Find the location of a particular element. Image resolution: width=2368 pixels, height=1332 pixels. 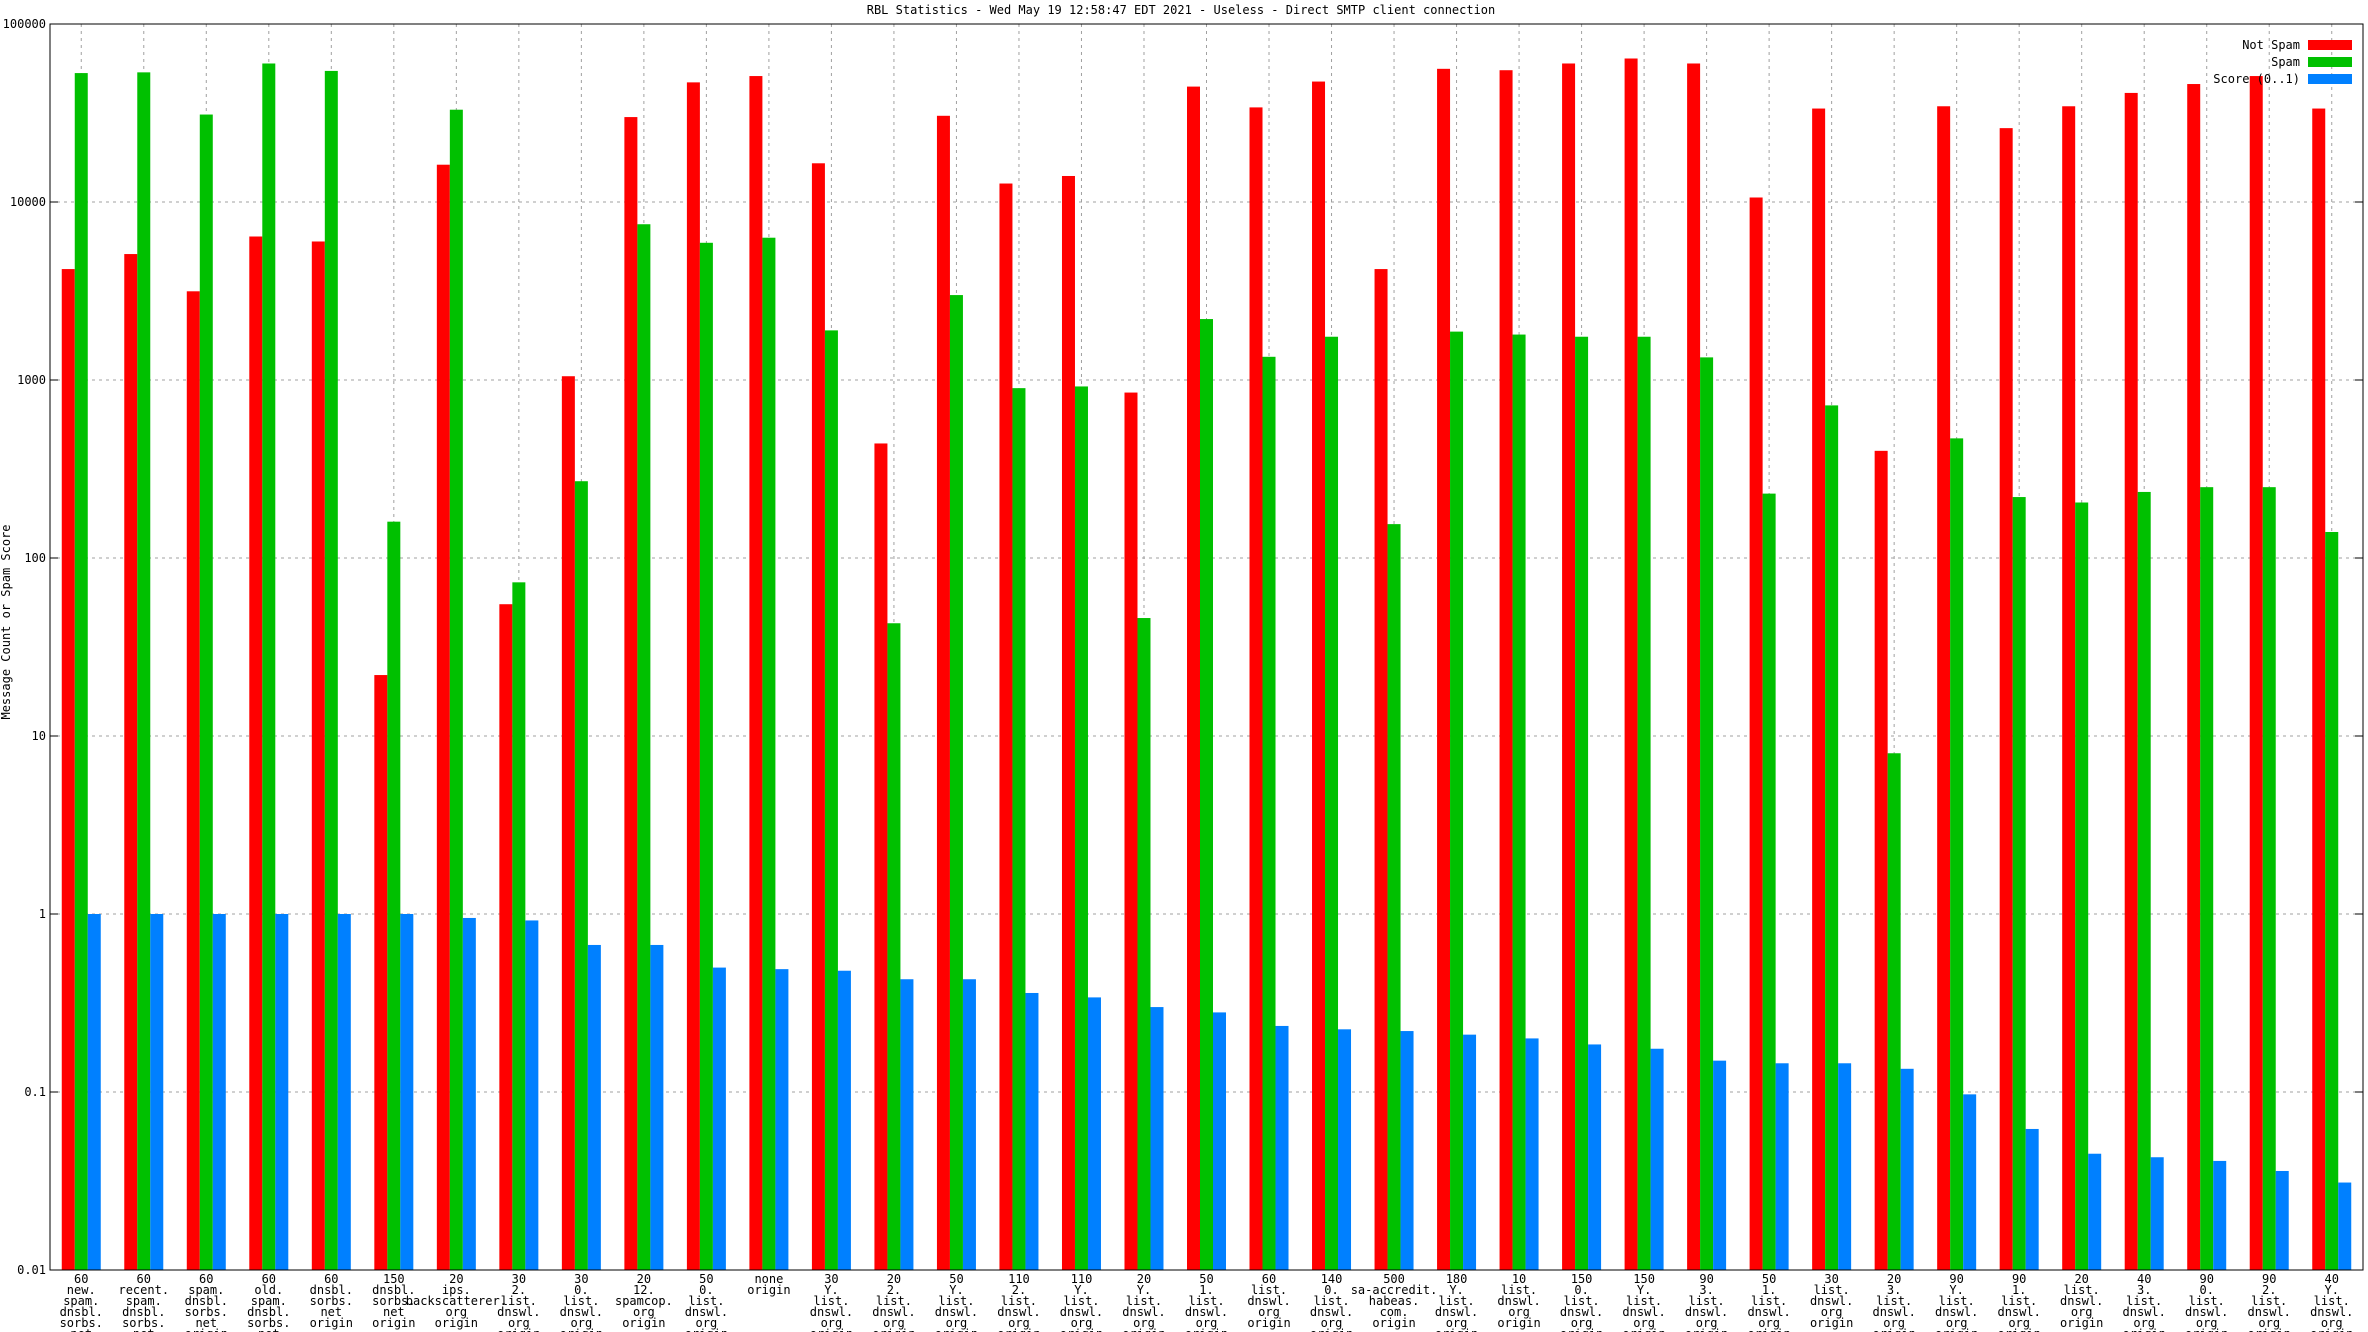

x-category-label-line: 10 is located at coordinates (1519, 1279).